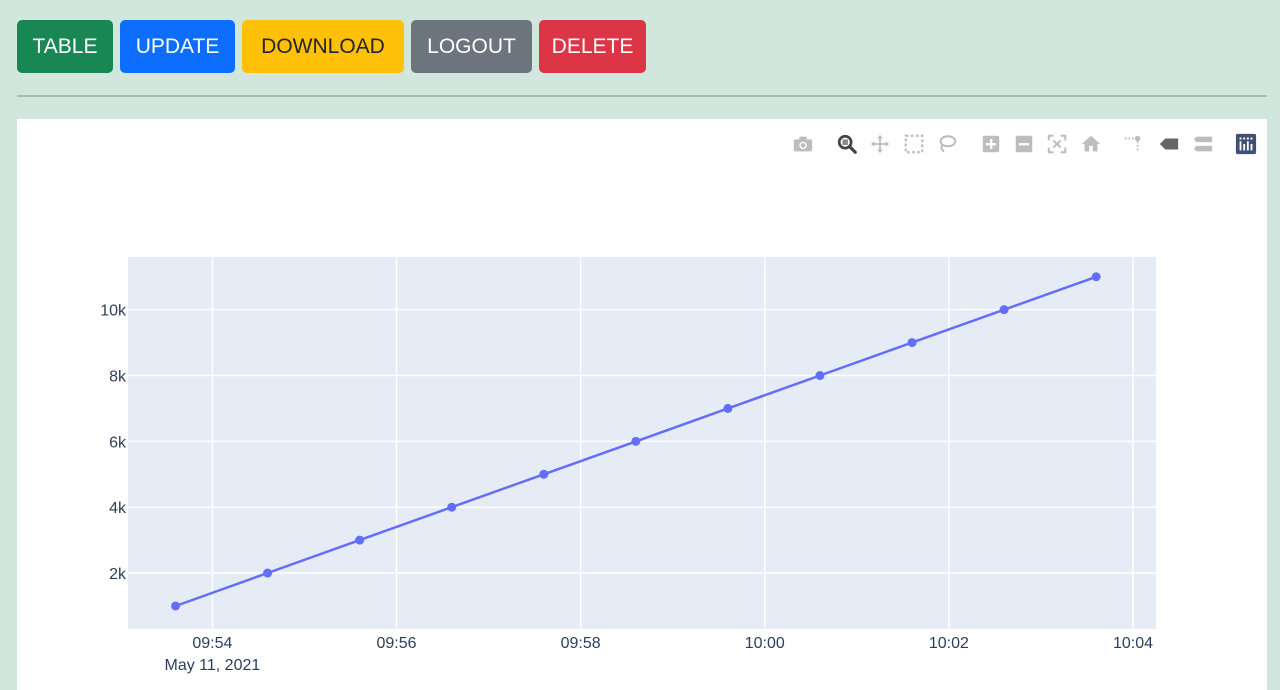  Describe the element at coordinates (118, 442) in the screenshot. I see `y-tick-label: 6k` at that location.